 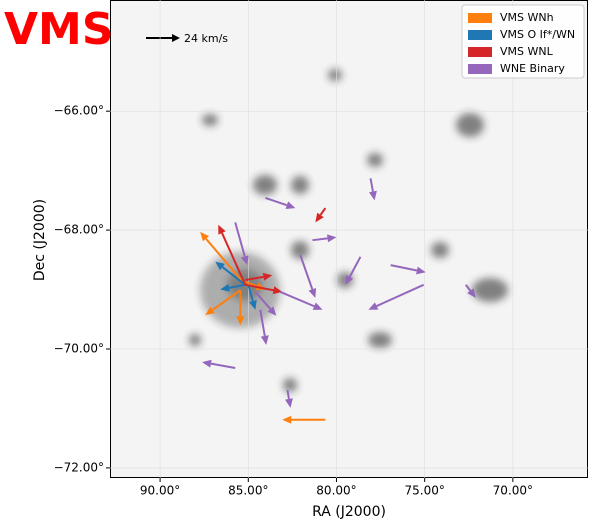 What do you see at coordinates (527, 51) in the screenshot?
I see `legend-label: VMS WNL` at bounding box center [527, 51].